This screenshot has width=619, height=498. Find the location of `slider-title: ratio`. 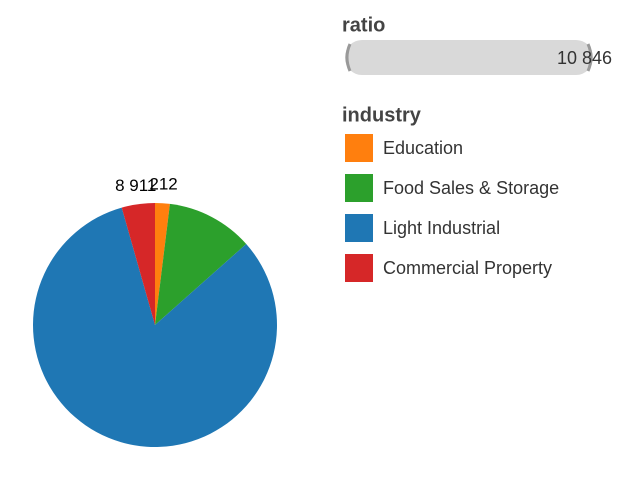

slider-title: ratio is located at coordinates (363, 25).